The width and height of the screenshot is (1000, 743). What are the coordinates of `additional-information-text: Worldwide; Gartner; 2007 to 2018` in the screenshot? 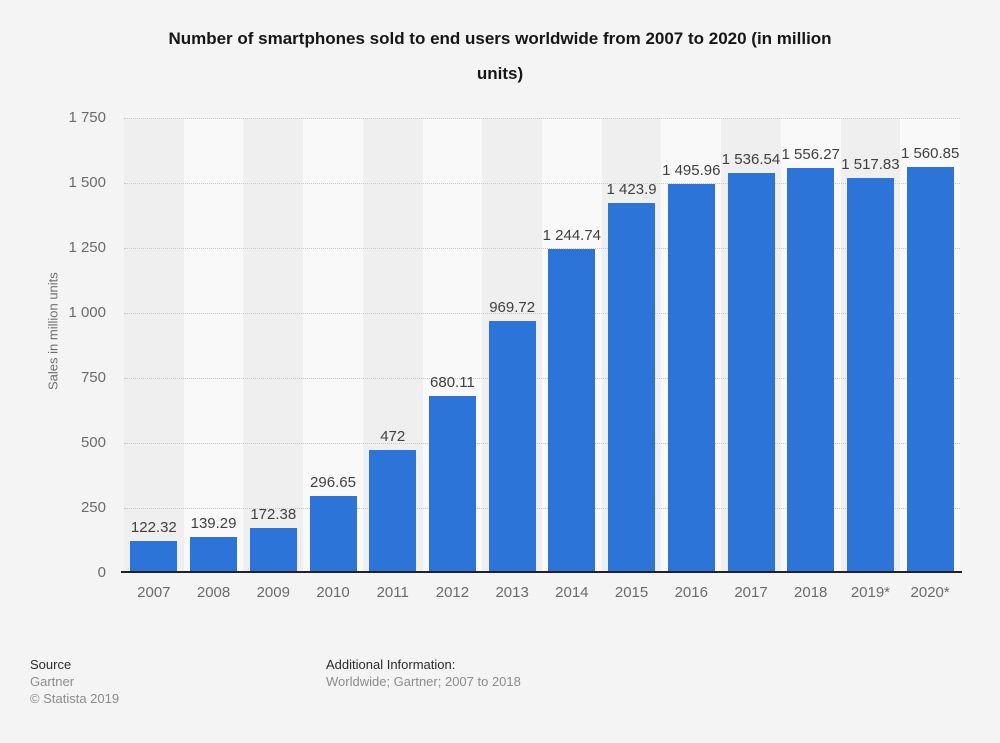 It's located at (423, 681).